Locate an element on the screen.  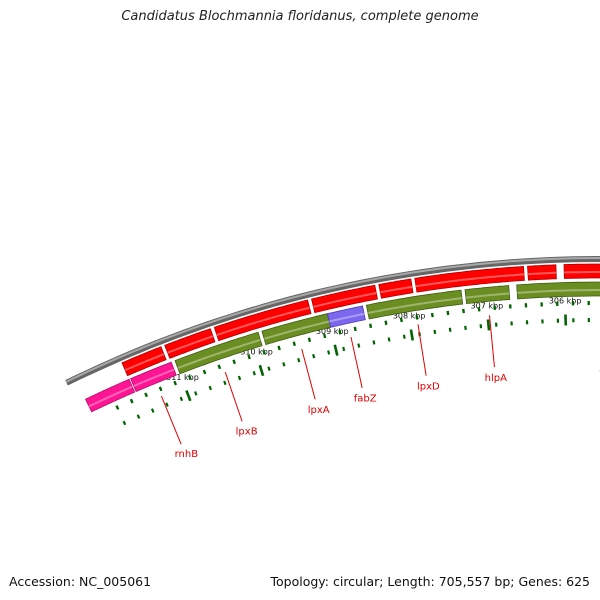
forward-gene-0-shine is located at coordinates (144, 362).